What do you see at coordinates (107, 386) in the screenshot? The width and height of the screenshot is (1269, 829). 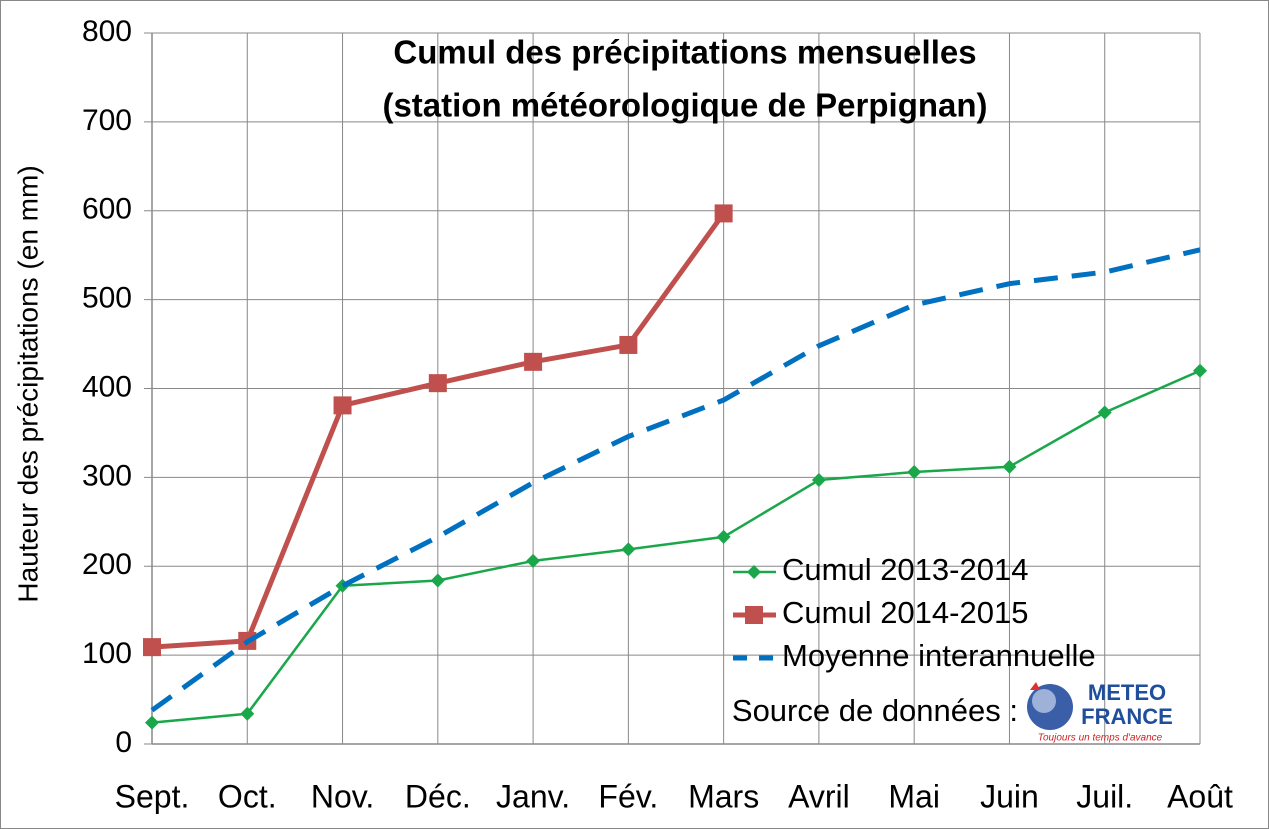 I see `y-tick-label: 400` at bounding box center [107, 386].